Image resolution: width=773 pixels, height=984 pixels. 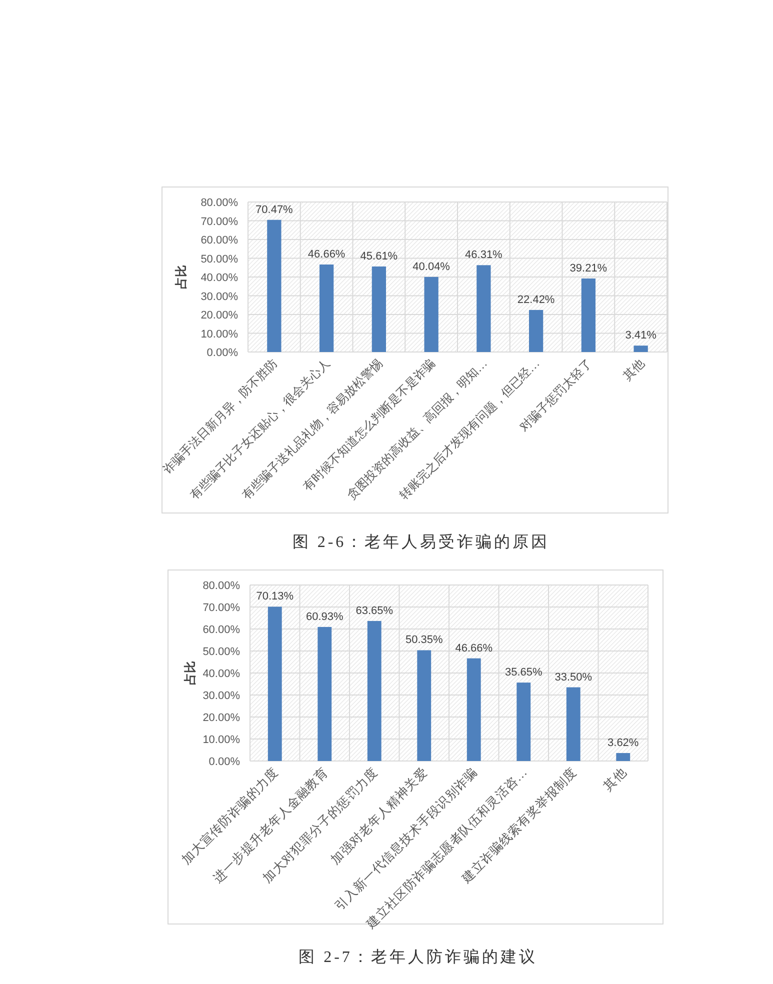 What do you see at coordinates (523, 672) in the screenshot?
I see `data-label: 35.65%` at bounding box center [523, 672].